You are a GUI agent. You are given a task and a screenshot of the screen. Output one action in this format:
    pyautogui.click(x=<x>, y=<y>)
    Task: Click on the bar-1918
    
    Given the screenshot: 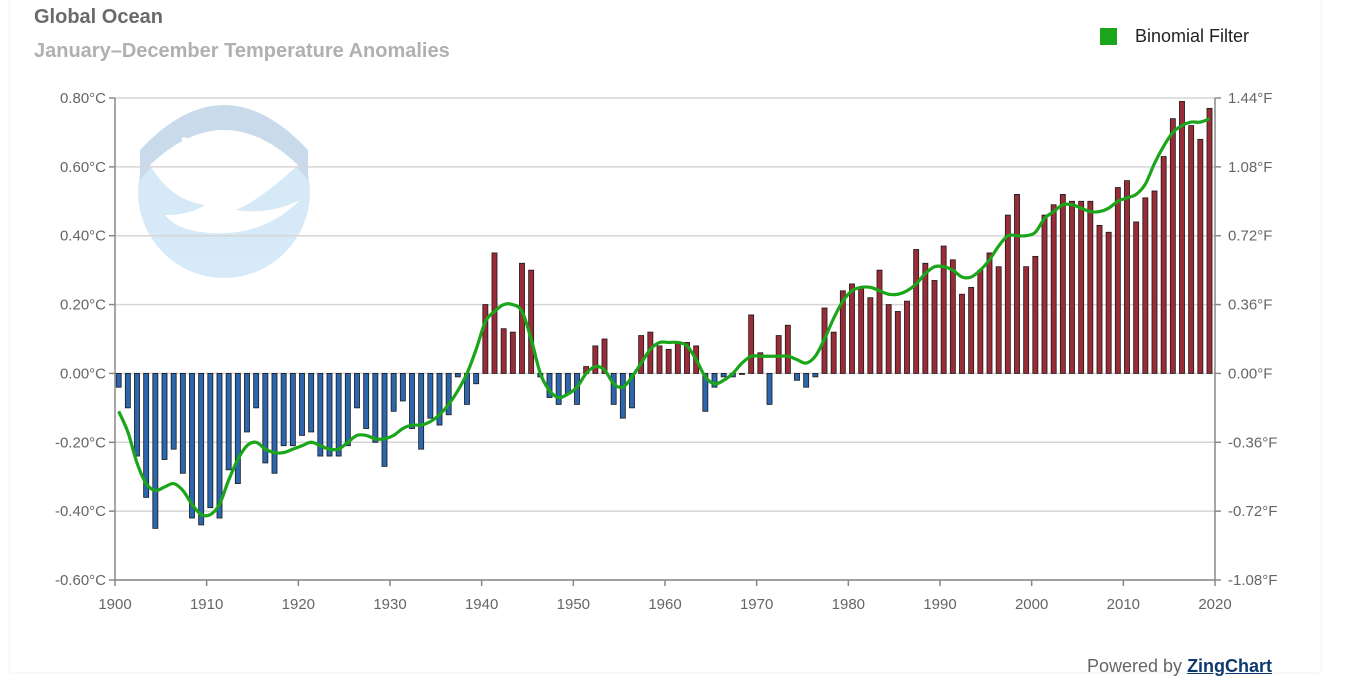 What is the action you would take?
    pyautogui.click(x=283, y=410)
    